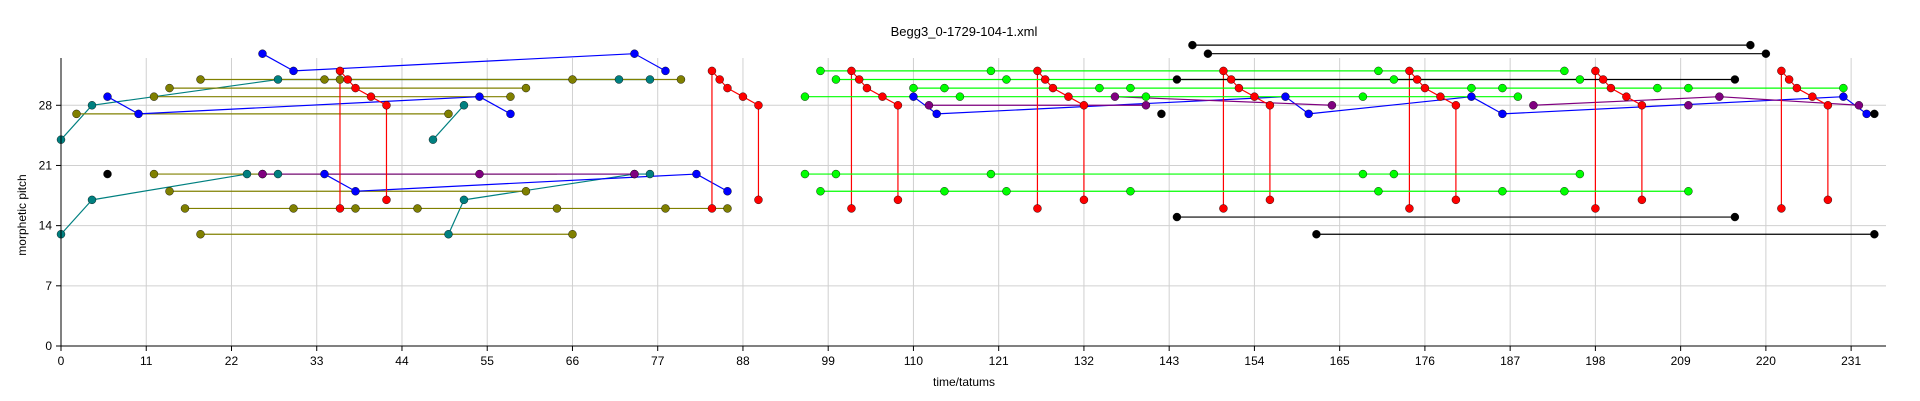  What do you see at coordinates (1851, 361) in the screenshot?
I see `x-tick-label: 231` at bounding box center [1851, 361].